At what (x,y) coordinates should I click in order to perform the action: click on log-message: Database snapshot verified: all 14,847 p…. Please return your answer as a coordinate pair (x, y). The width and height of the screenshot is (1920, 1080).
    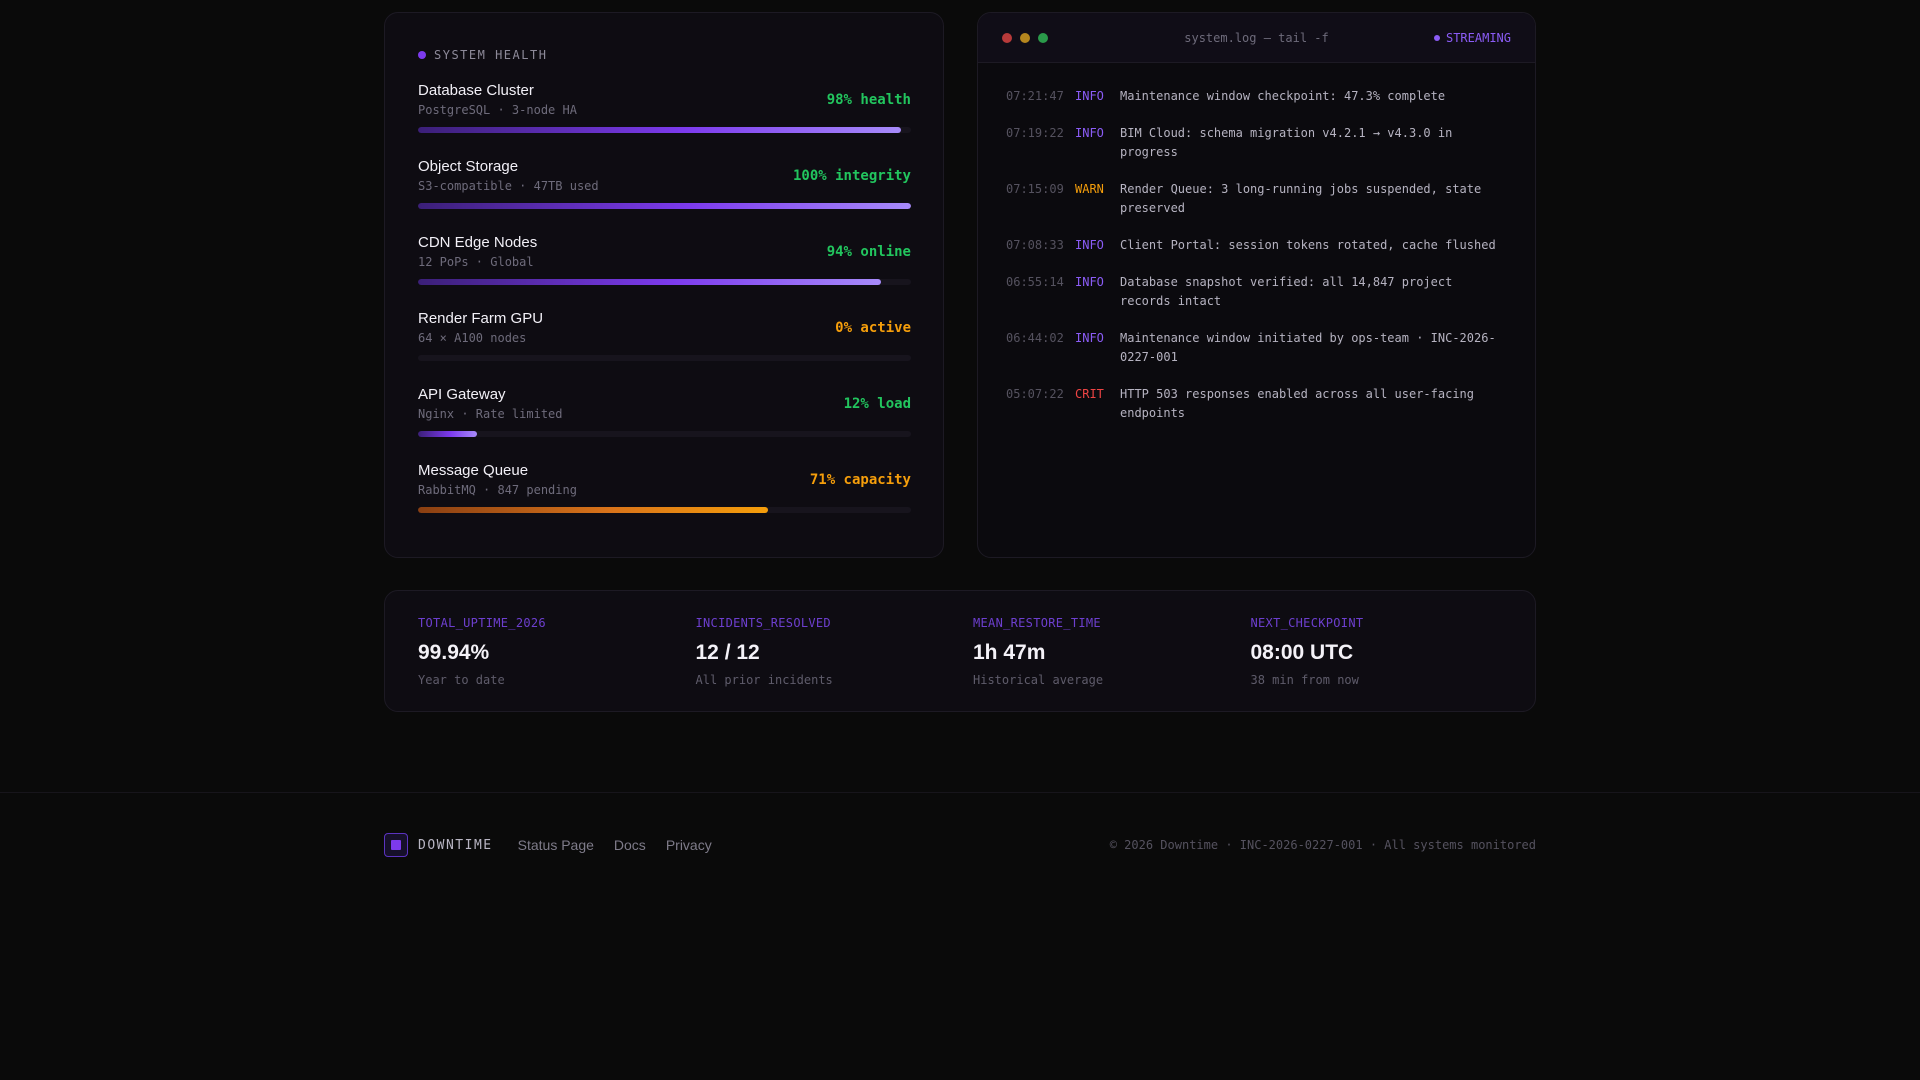
    Looking at the image, I should click on (1286, 291).